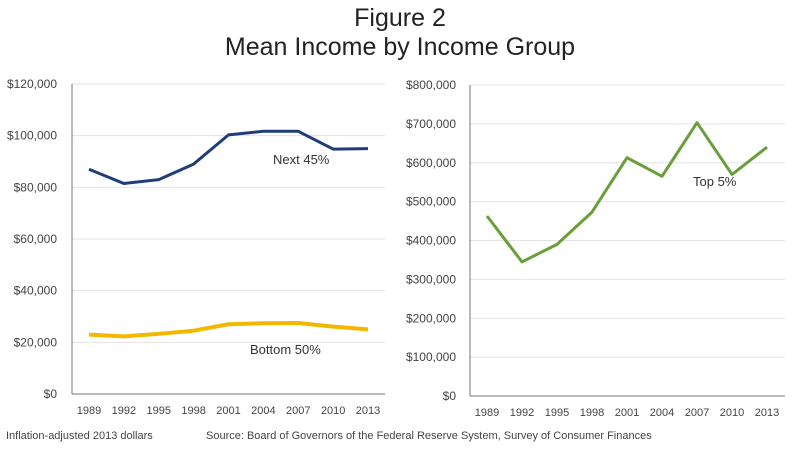 This screenshot has height=450, width=800. What do you see at coordinates (36, 291) in the screenshot?
I see `y-tick-label: $40,000` at bounding box center [36, 291].